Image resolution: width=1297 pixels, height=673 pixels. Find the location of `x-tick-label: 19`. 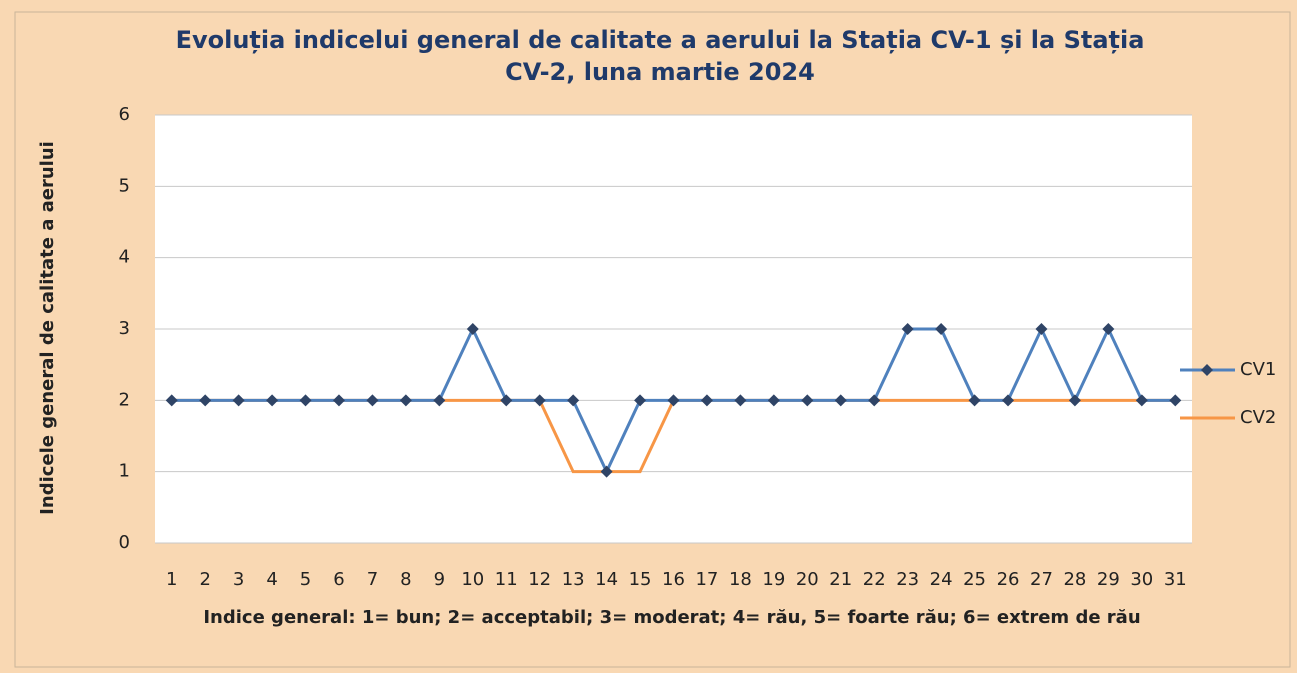

x-tick-label: 19 is located at coordinates (773, 579).